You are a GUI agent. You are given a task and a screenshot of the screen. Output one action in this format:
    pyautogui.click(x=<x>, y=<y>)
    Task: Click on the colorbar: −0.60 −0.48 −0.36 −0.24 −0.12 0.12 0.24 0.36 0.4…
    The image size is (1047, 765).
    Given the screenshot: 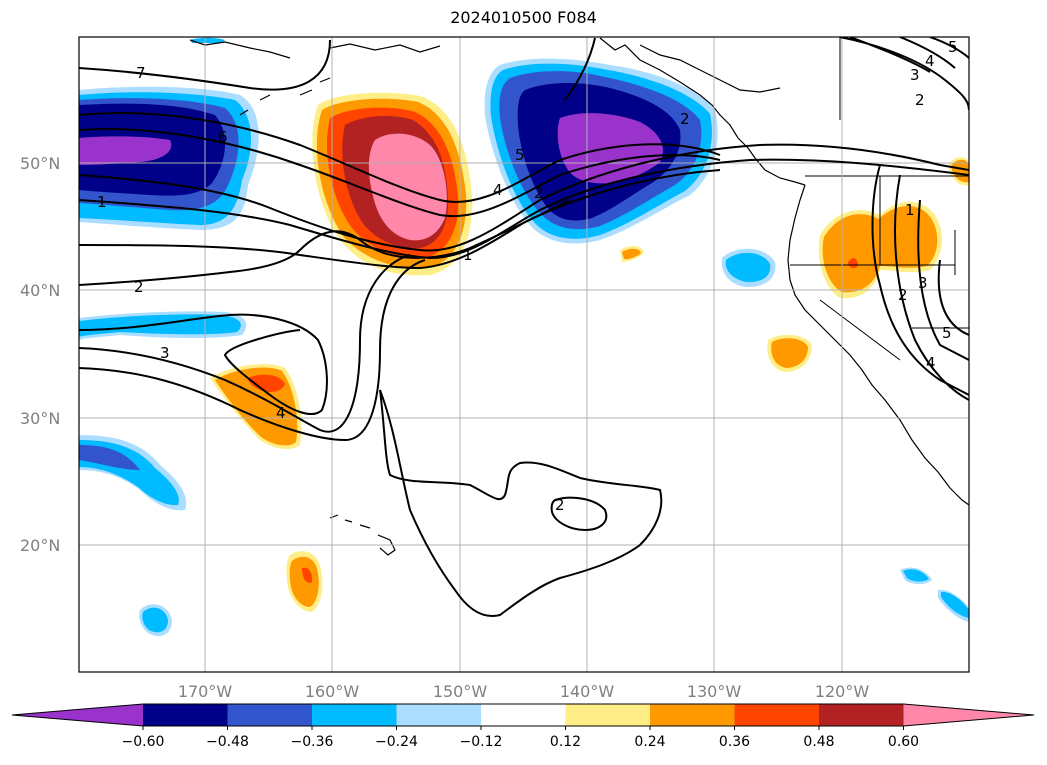 What is the action you would take?
    pyautogui.click(x=523, y=726)
    